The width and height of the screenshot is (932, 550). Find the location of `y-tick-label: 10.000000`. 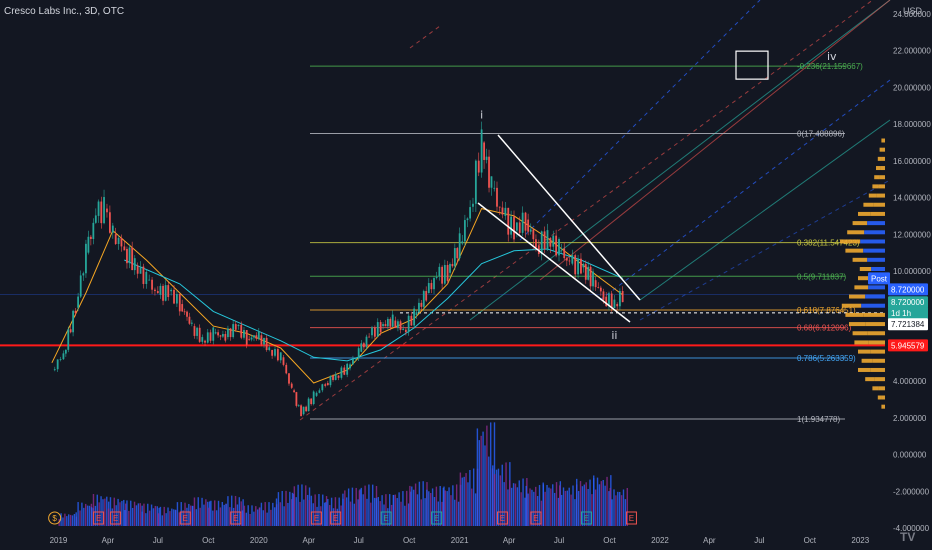

y-tick-label: 10.000000 is located at coordinates (912, 271).